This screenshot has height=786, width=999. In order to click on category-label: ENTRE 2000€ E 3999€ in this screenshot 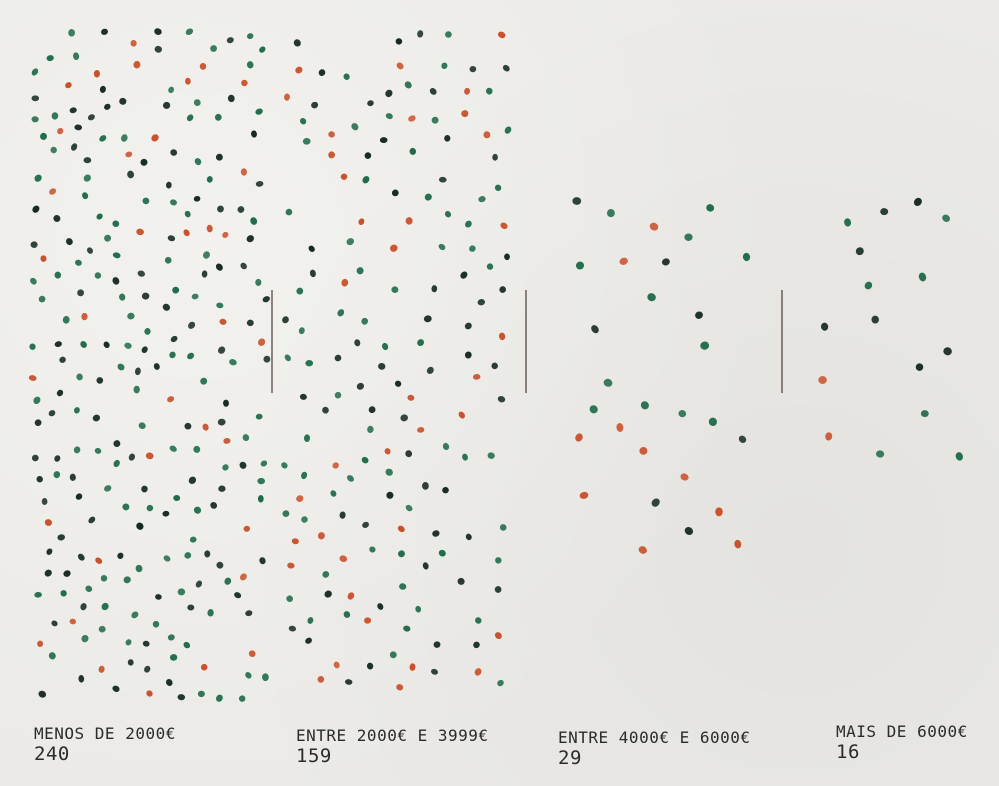, I will do `click(392, 735)`.